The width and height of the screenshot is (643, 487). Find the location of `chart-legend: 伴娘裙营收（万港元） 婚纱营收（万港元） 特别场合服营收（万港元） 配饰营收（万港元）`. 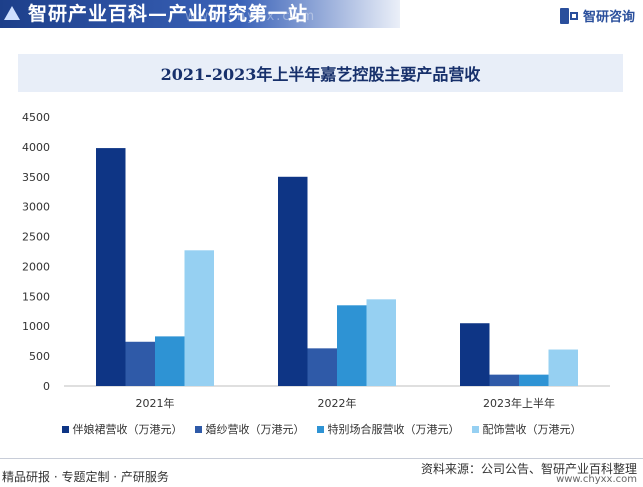

chart-legend: 伴娘裙营收（万港元） 婚纱营收（万港元） 特别场合服营收（万港元） 配饰营收（万港元） is located at coordinates (321, 429).